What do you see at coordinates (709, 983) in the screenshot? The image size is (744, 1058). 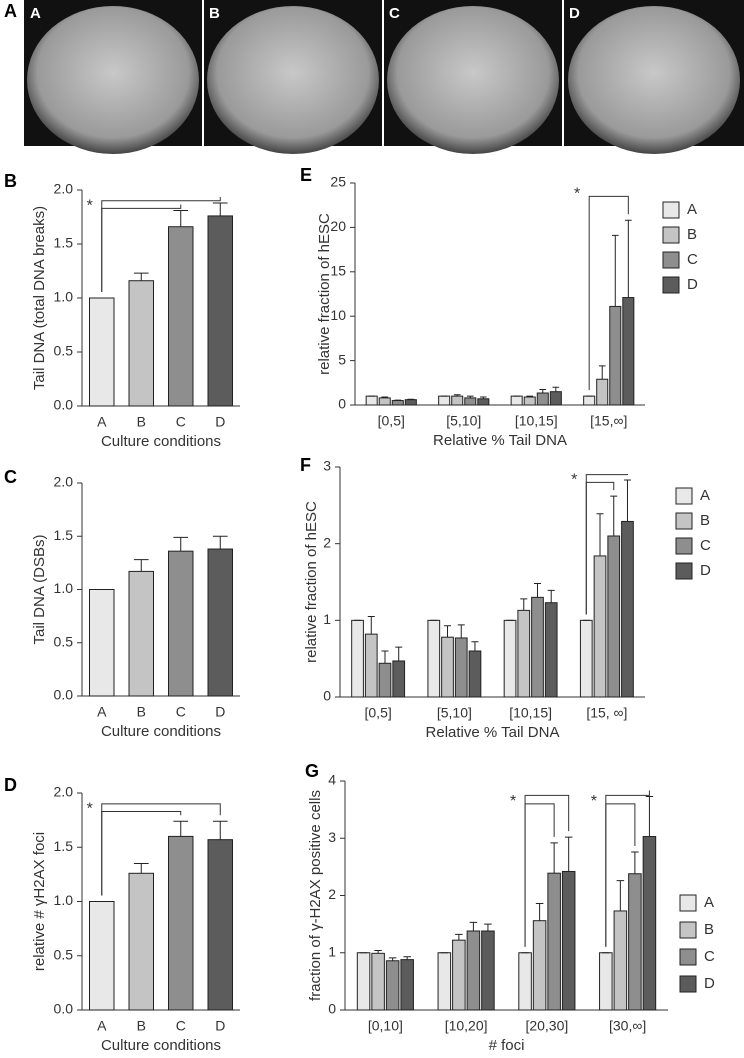 I see `legend-label: D` at bounding box center [709, 983].